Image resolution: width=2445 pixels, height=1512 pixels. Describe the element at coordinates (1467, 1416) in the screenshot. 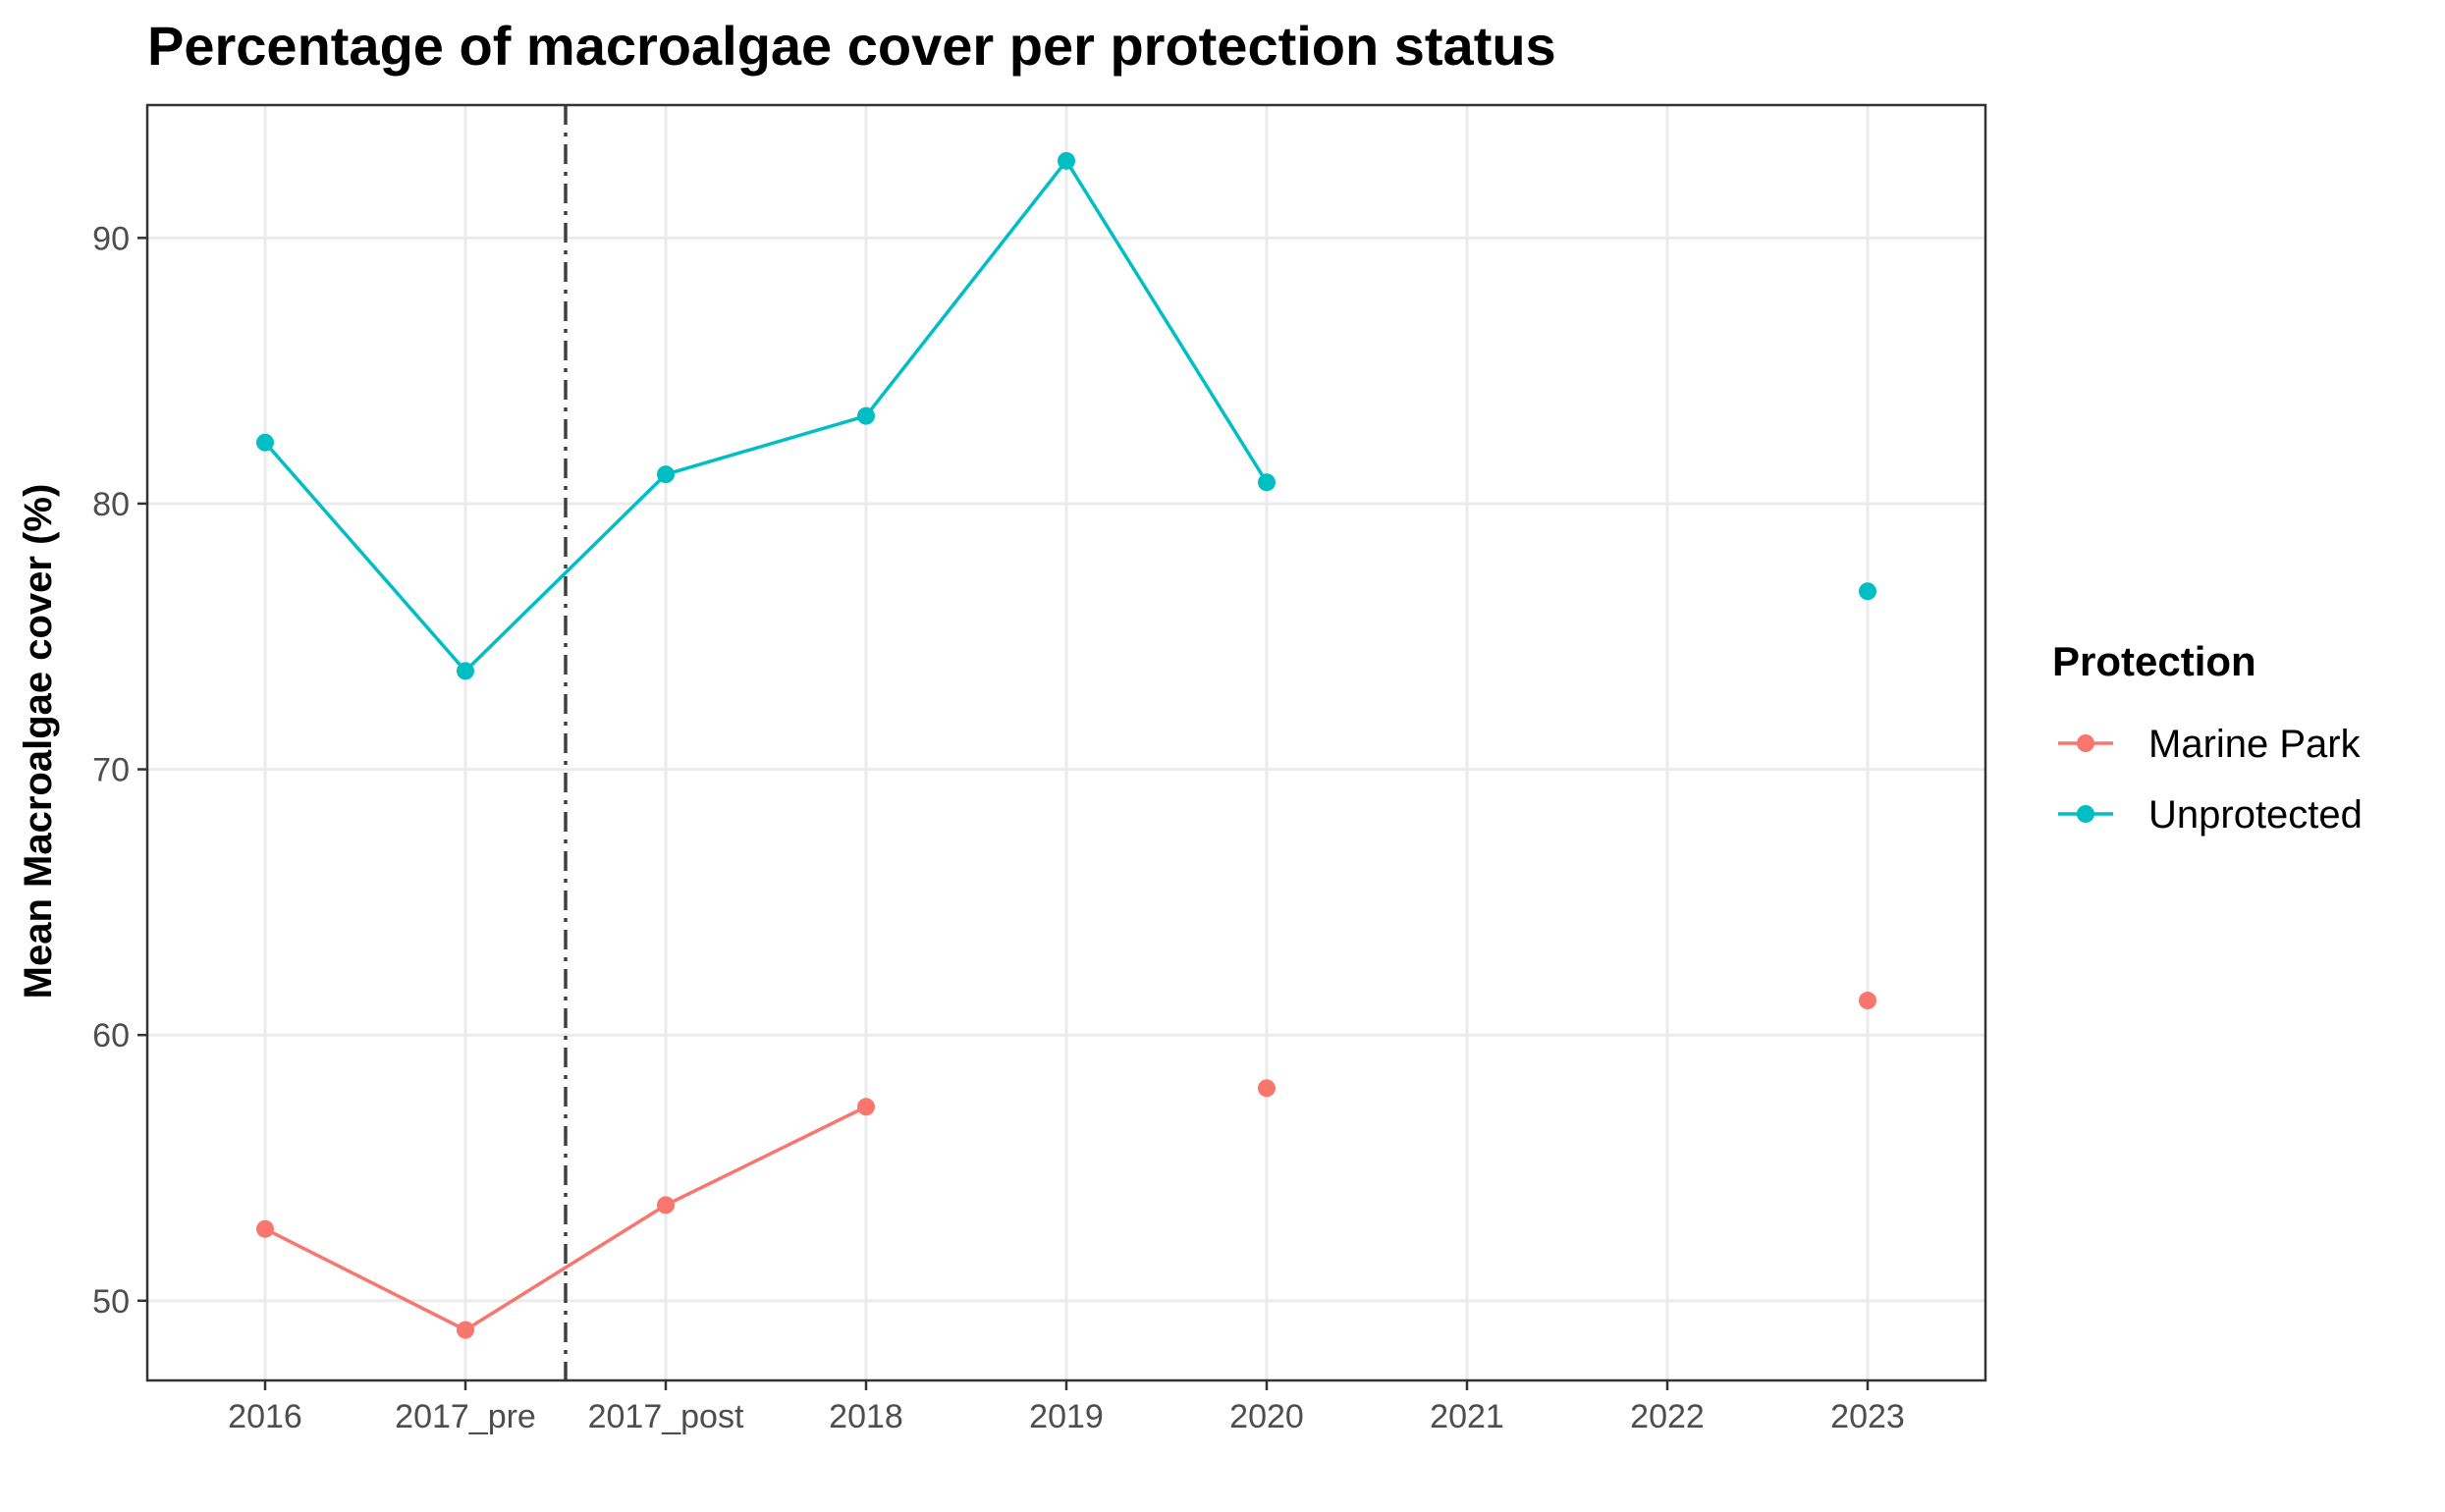

I see `x-tick-label: 2021` at that location.